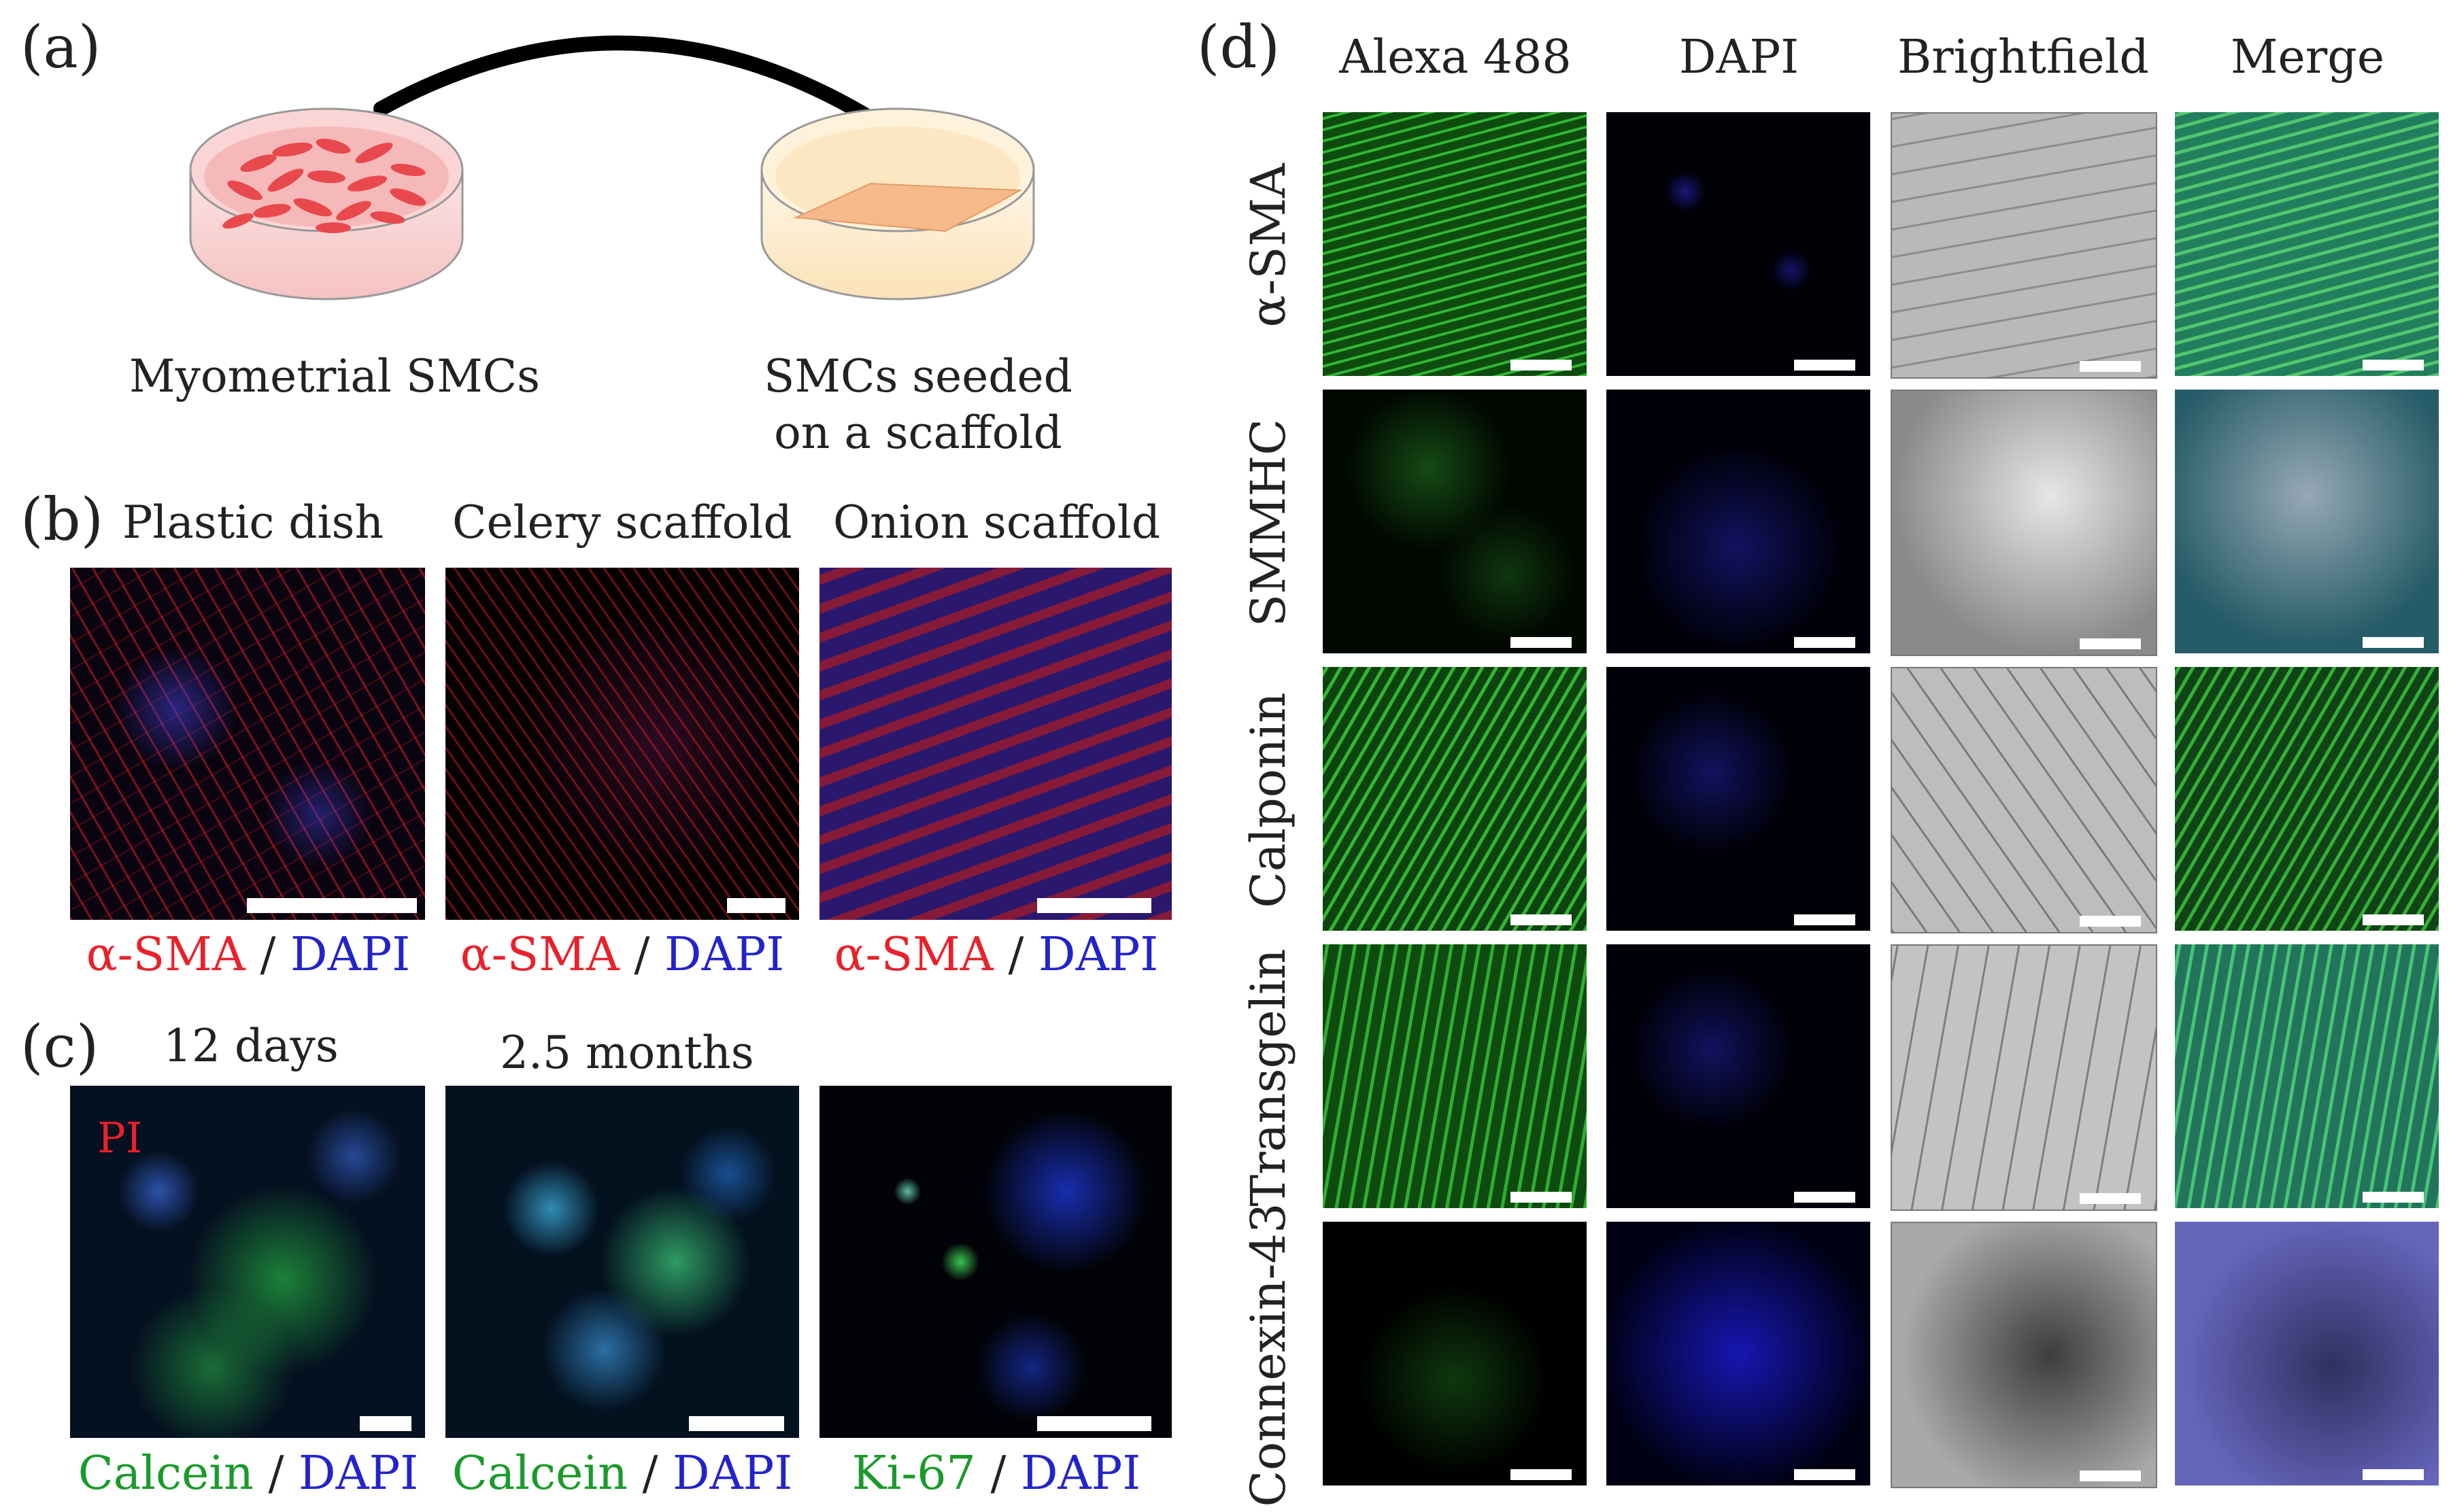  Describe the element at coordinates (627, 1053) in the screenshot. I see `panel-c-title-25months: 2.5 months` at that location.